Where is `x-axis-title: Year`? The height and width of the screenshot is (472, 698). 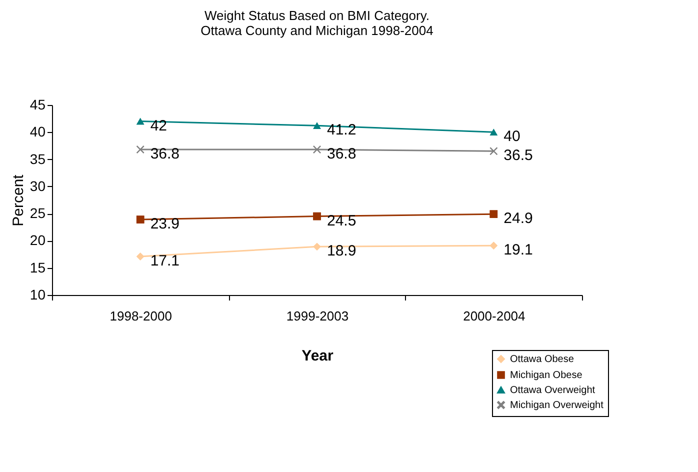
x-axis-title: Year is located at coordinates (318, 356).